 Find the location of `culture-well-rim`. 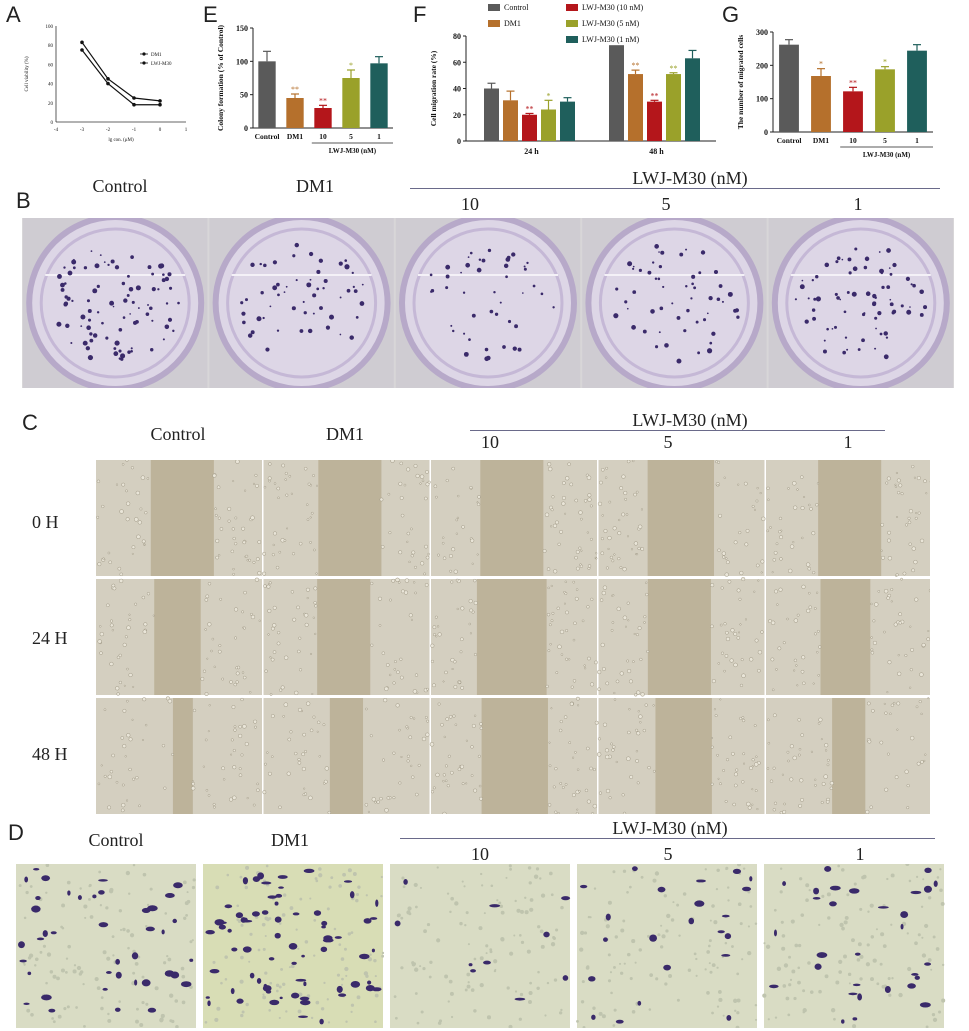

culture-well-rim is located at coordinates (861, 303).